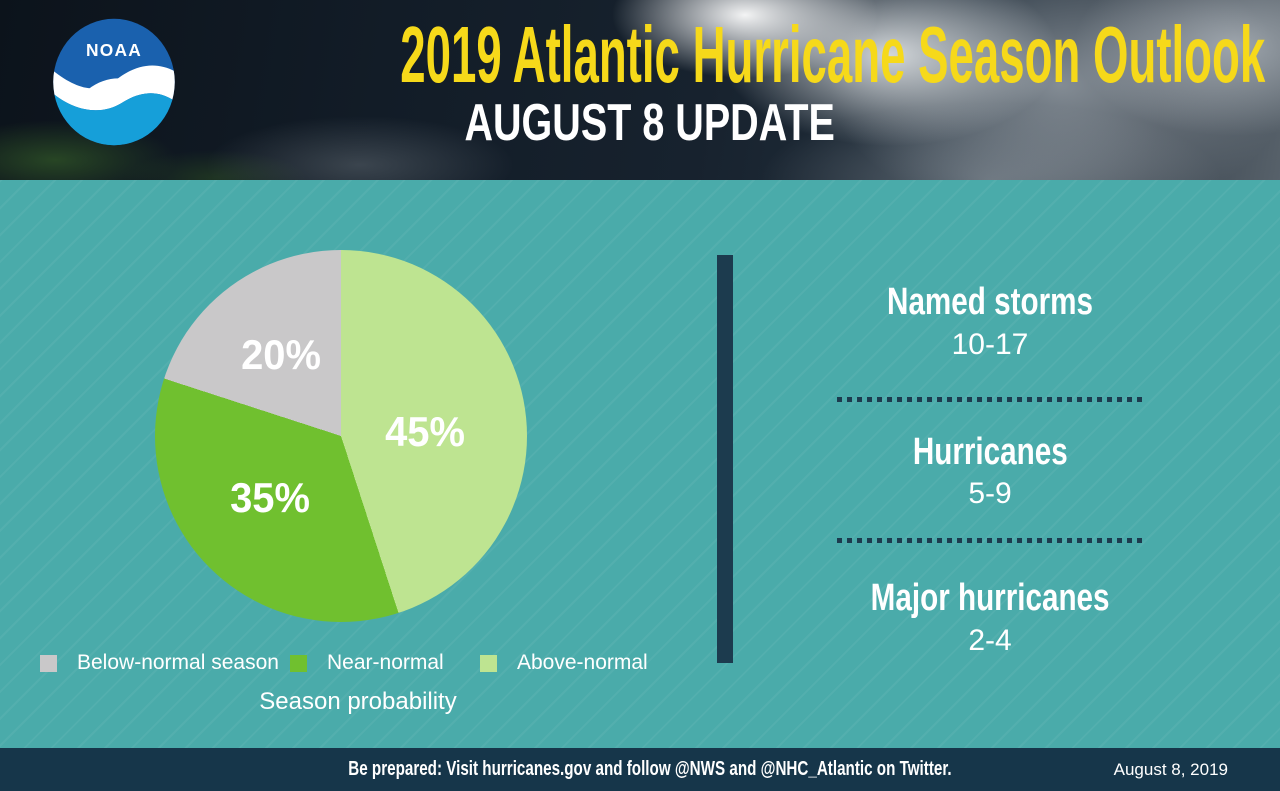 This screenshot has width=1280, height=791. I want to click on legend-swatch-below-normal, so click(48, 663).